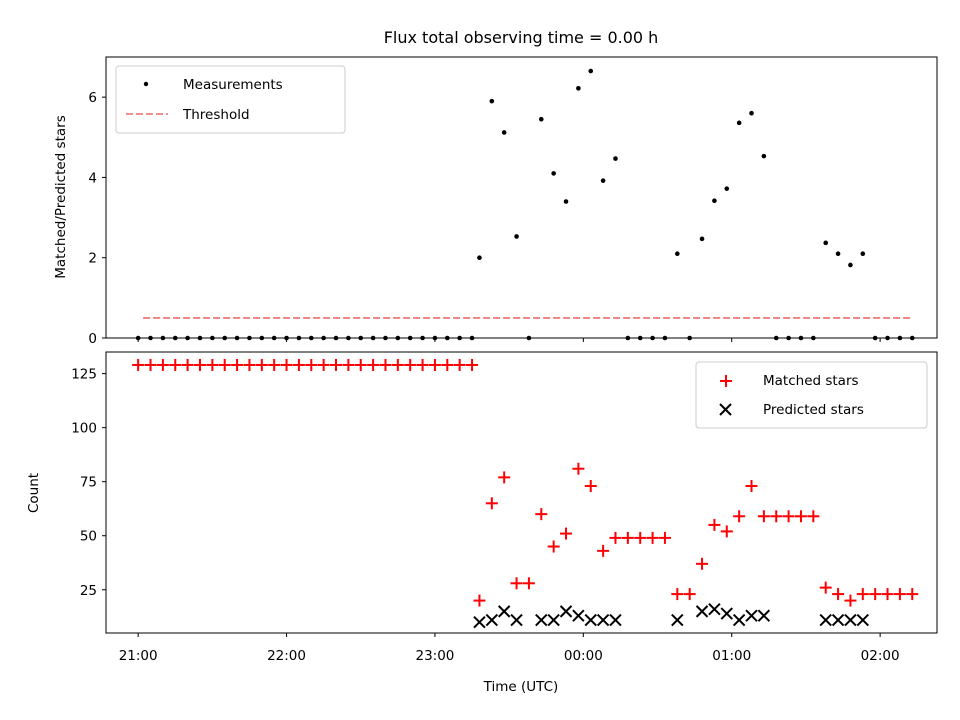 The image size is (960, 720). What do you see at coordinates (92, 178) in the screenshot?
I see `top-y-tick-label: 4` at bounding box center [92, 178].